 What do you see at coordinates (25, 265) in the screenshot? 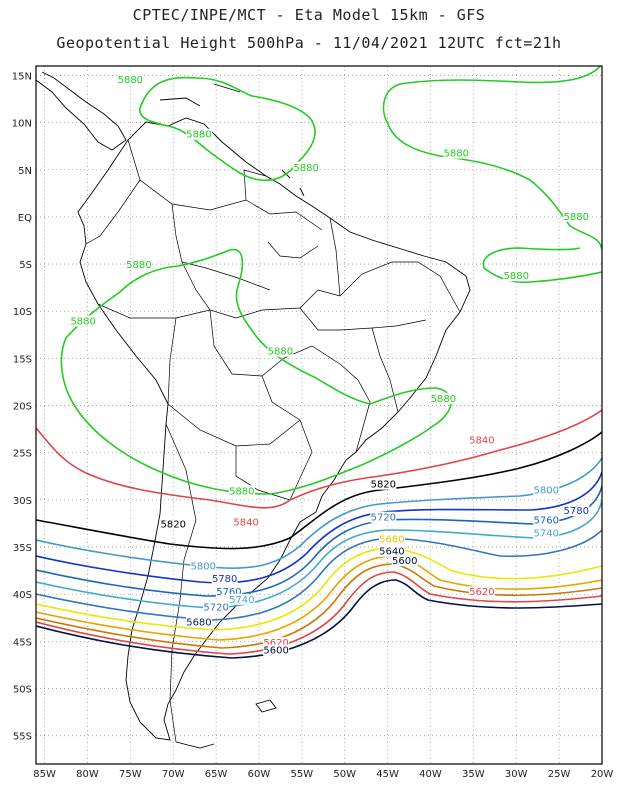
I see `lat-tick-label: 5S` at bounding box center [25, 265].